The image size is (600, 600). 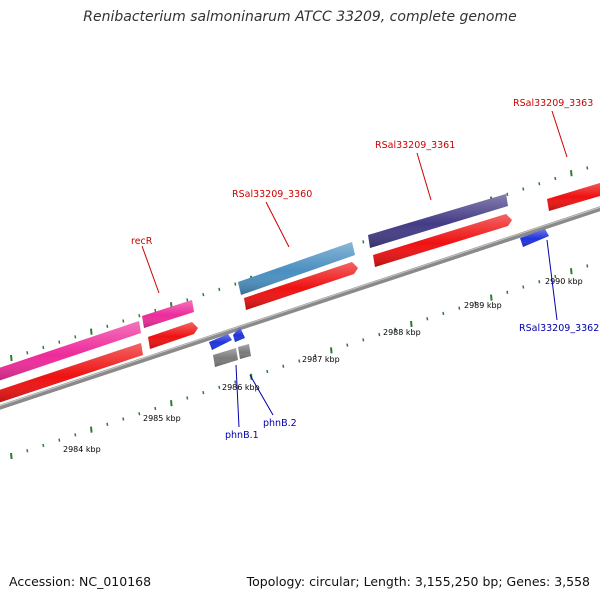 What do you see at coordinates (241, 387) in the screenshot?
I see `ruler-label-2986: 2986 kbp` at bounding box center [241, 387].